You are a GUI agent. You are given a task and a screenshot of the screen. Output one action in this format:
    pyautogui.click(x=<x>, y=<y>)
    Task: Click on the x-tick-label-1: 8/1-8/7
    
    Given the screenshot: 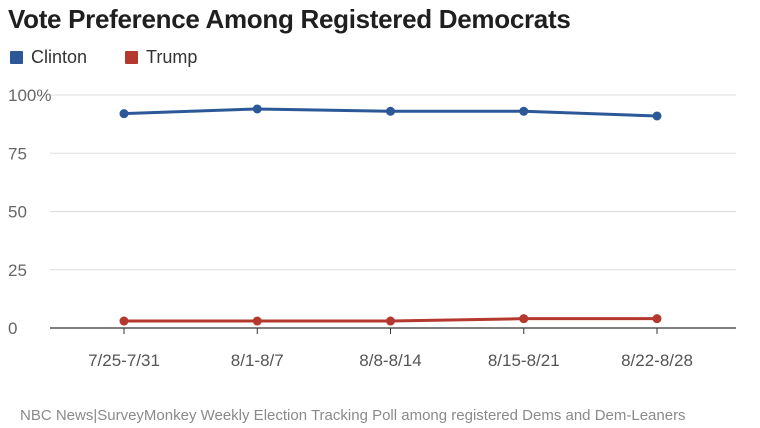 What is the action you would take?
    pyautogui.click(x=257, y=360)
    